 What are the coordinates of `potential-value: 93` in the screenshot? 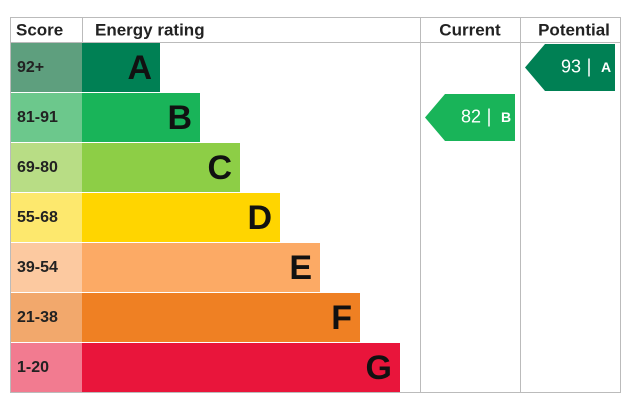 It's located at (571, 66).